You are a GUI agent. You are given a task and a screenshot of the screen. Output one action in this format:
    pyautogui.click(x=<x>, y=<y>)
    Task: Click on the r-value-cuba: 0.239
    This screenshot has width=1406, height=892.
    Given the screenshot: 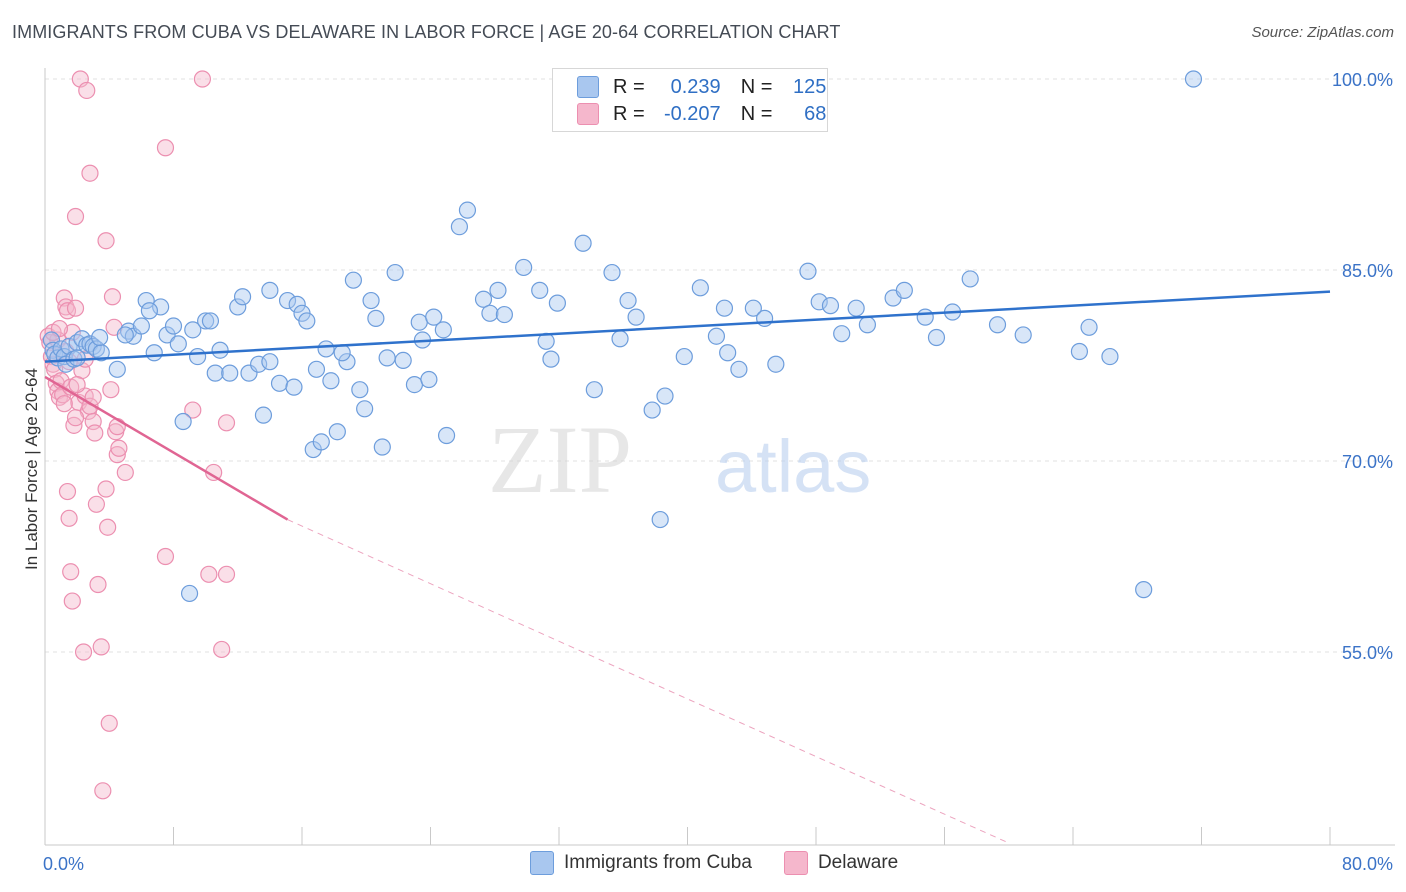 What is the action you would take?
    pyautogui.click(x=695, y=86)
    